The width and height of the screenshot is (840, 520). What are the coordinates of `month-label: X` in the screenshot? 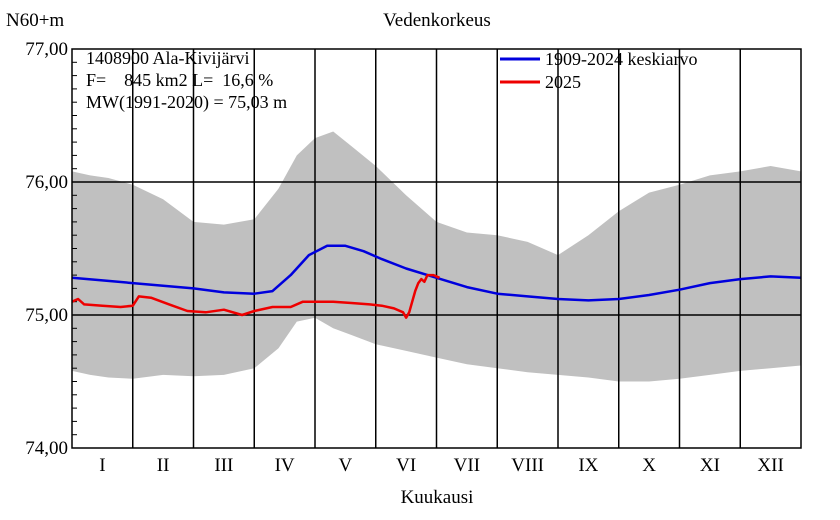 It's located at (649, 465).